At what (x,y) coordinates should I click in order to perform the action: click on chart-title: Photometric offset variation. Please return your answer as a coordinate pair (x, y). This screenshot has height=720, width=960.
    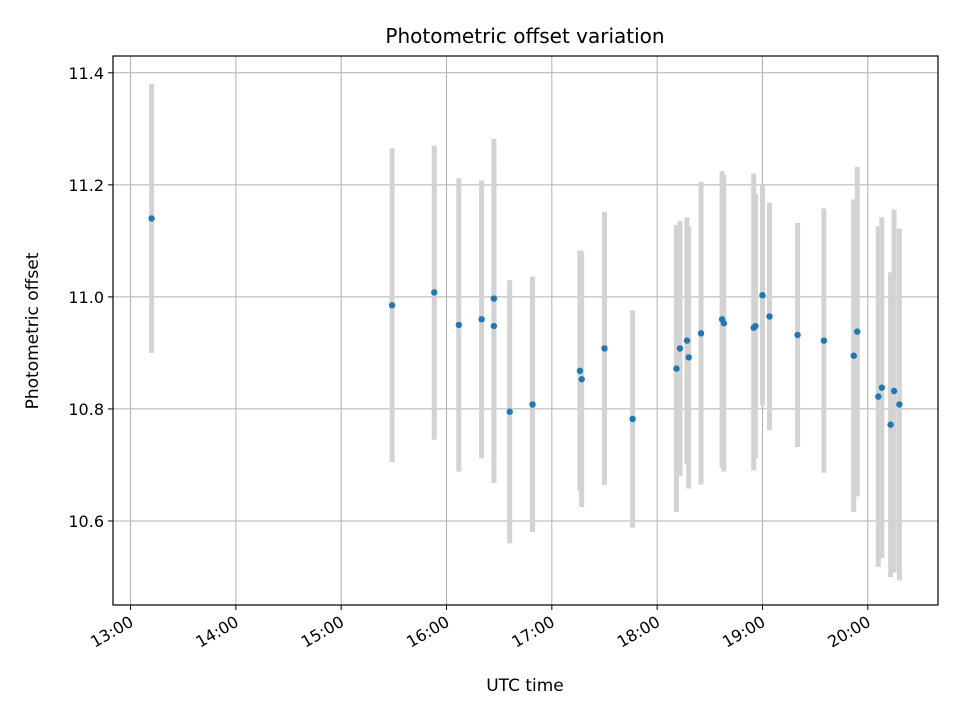
    Looking at the image, I should click on (524, 36).